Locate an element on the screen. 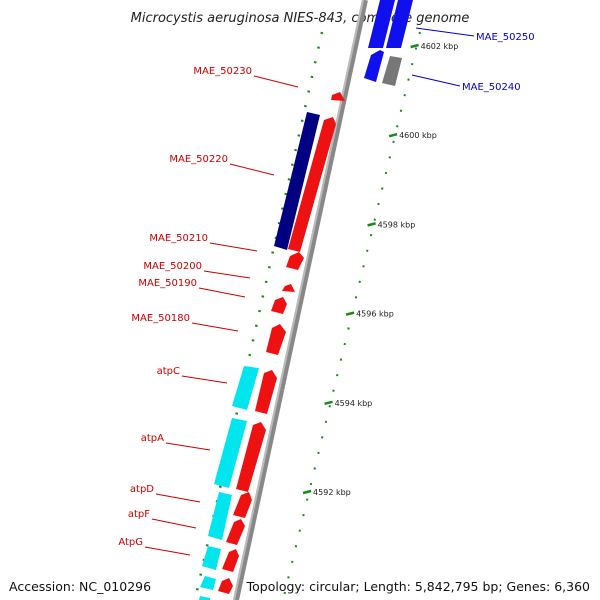 The image size is (600, 600). tick-label: 4592 kbp is located at coordinates (332, 492).